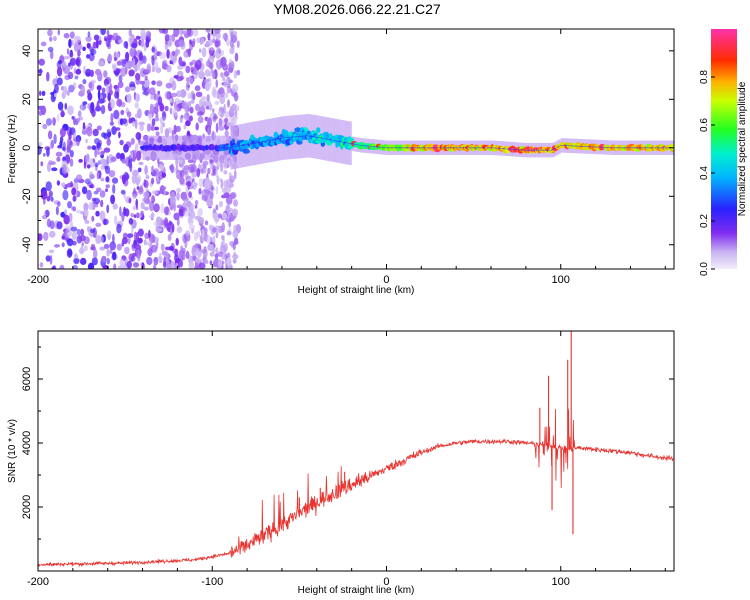  I want to click on snr-xtick-label: -100, so click(212, 582).